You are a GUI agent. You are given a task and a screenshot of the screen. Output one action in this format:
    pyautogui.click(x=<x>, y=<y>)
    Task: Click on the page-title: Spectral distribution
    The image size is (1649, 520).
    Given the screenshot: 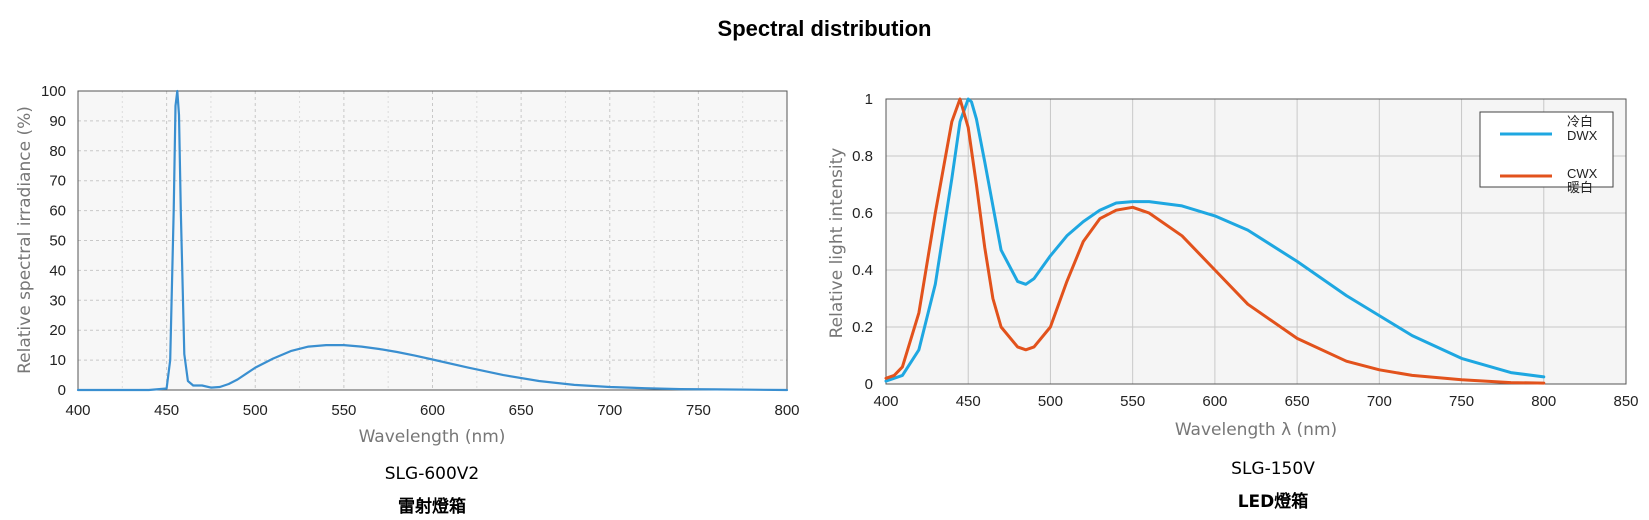 What is the action you would take?
    pyautogui.click(x=824, y=28)
    